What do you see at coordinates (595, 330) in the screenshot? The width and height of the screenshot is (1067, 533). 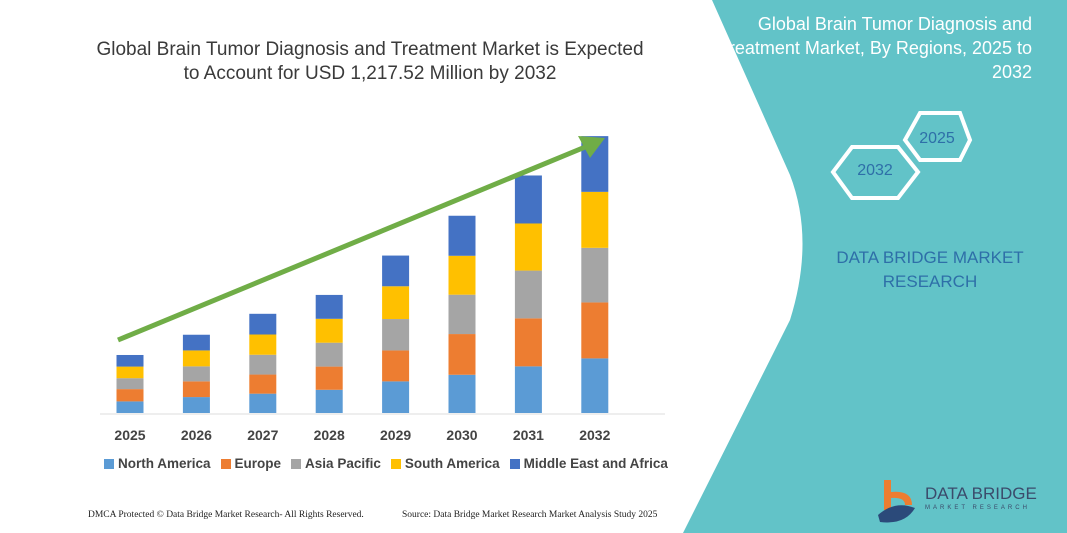 I see `bar-2032-europe` at bounding box center [595, 330].